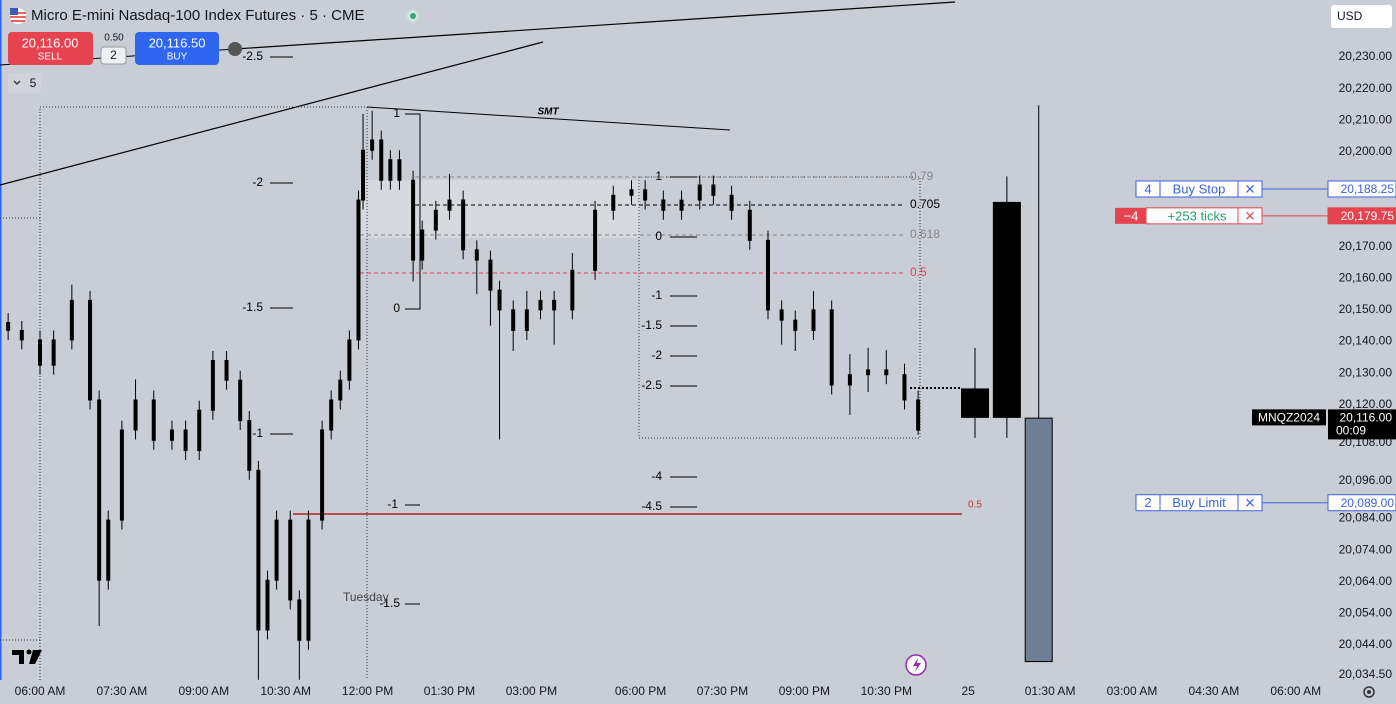  Describe the element at coordinates (1351, 431) in the screenshot. I see `countdown: 00:09` at that location.